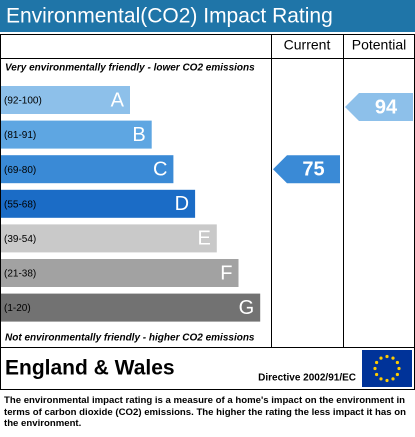 The width and height of the screenshot is (415, 437). Describe the element at coordinates (169, 16) in the screenshot. I see `title: Environmental(CO2) Impact Rating` at that location.